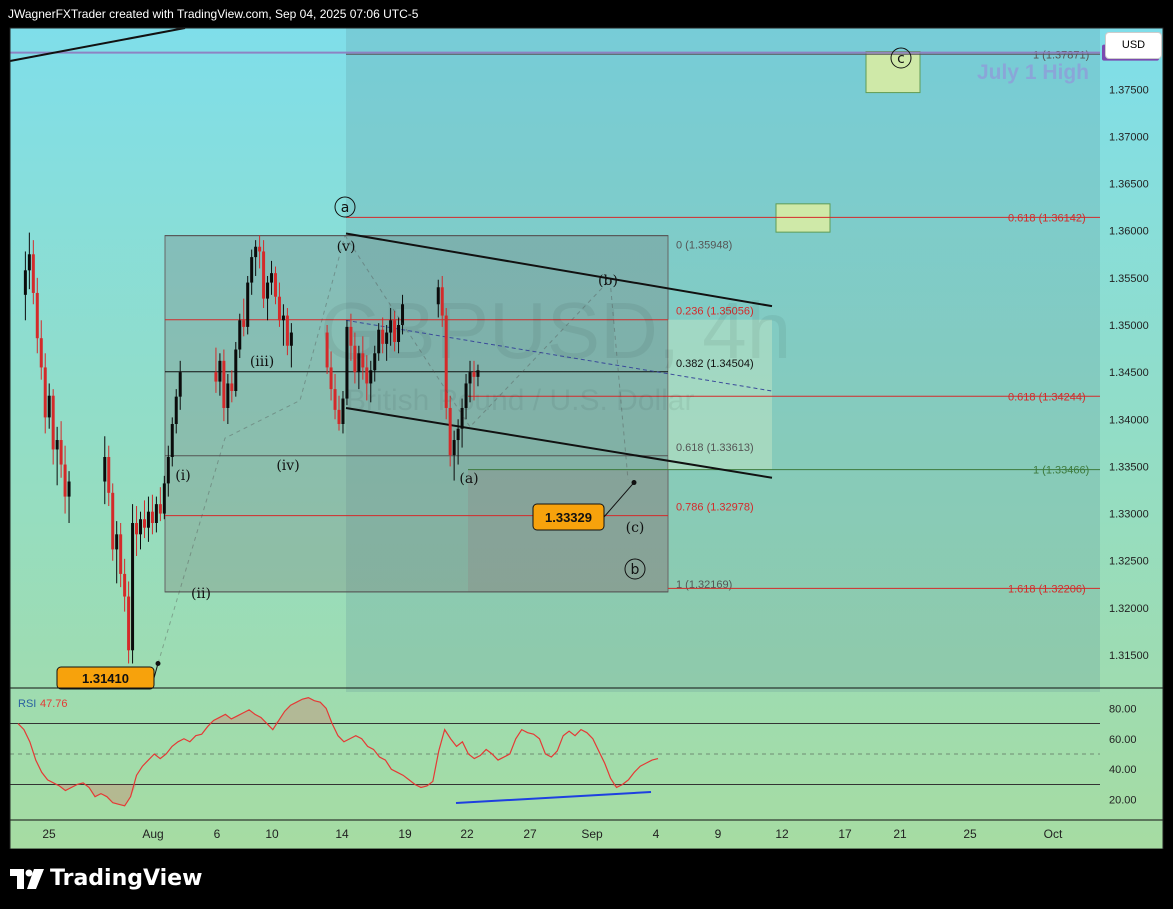 The height and width of the screenshot is (909, 1173). Describe the element at coordinates (1129, 137) in the screenshot. I see `y-tick-2: 1.37000` at that location.